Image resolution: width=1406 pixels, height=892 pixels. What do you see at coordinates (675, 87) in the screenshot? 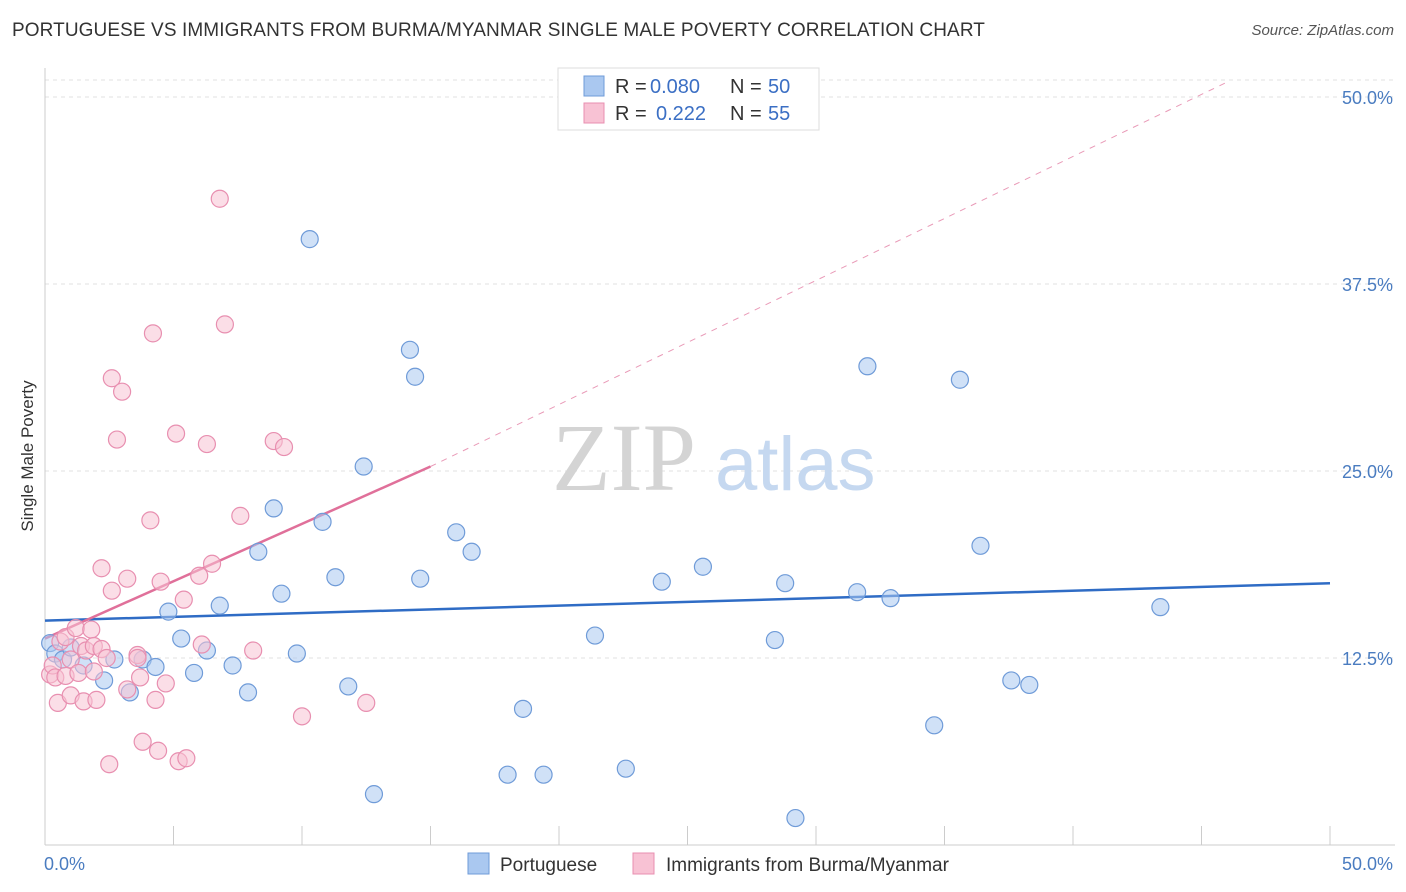
I see `legend-r-value-portuguese: 0.080` at bounding box center [675, 87].